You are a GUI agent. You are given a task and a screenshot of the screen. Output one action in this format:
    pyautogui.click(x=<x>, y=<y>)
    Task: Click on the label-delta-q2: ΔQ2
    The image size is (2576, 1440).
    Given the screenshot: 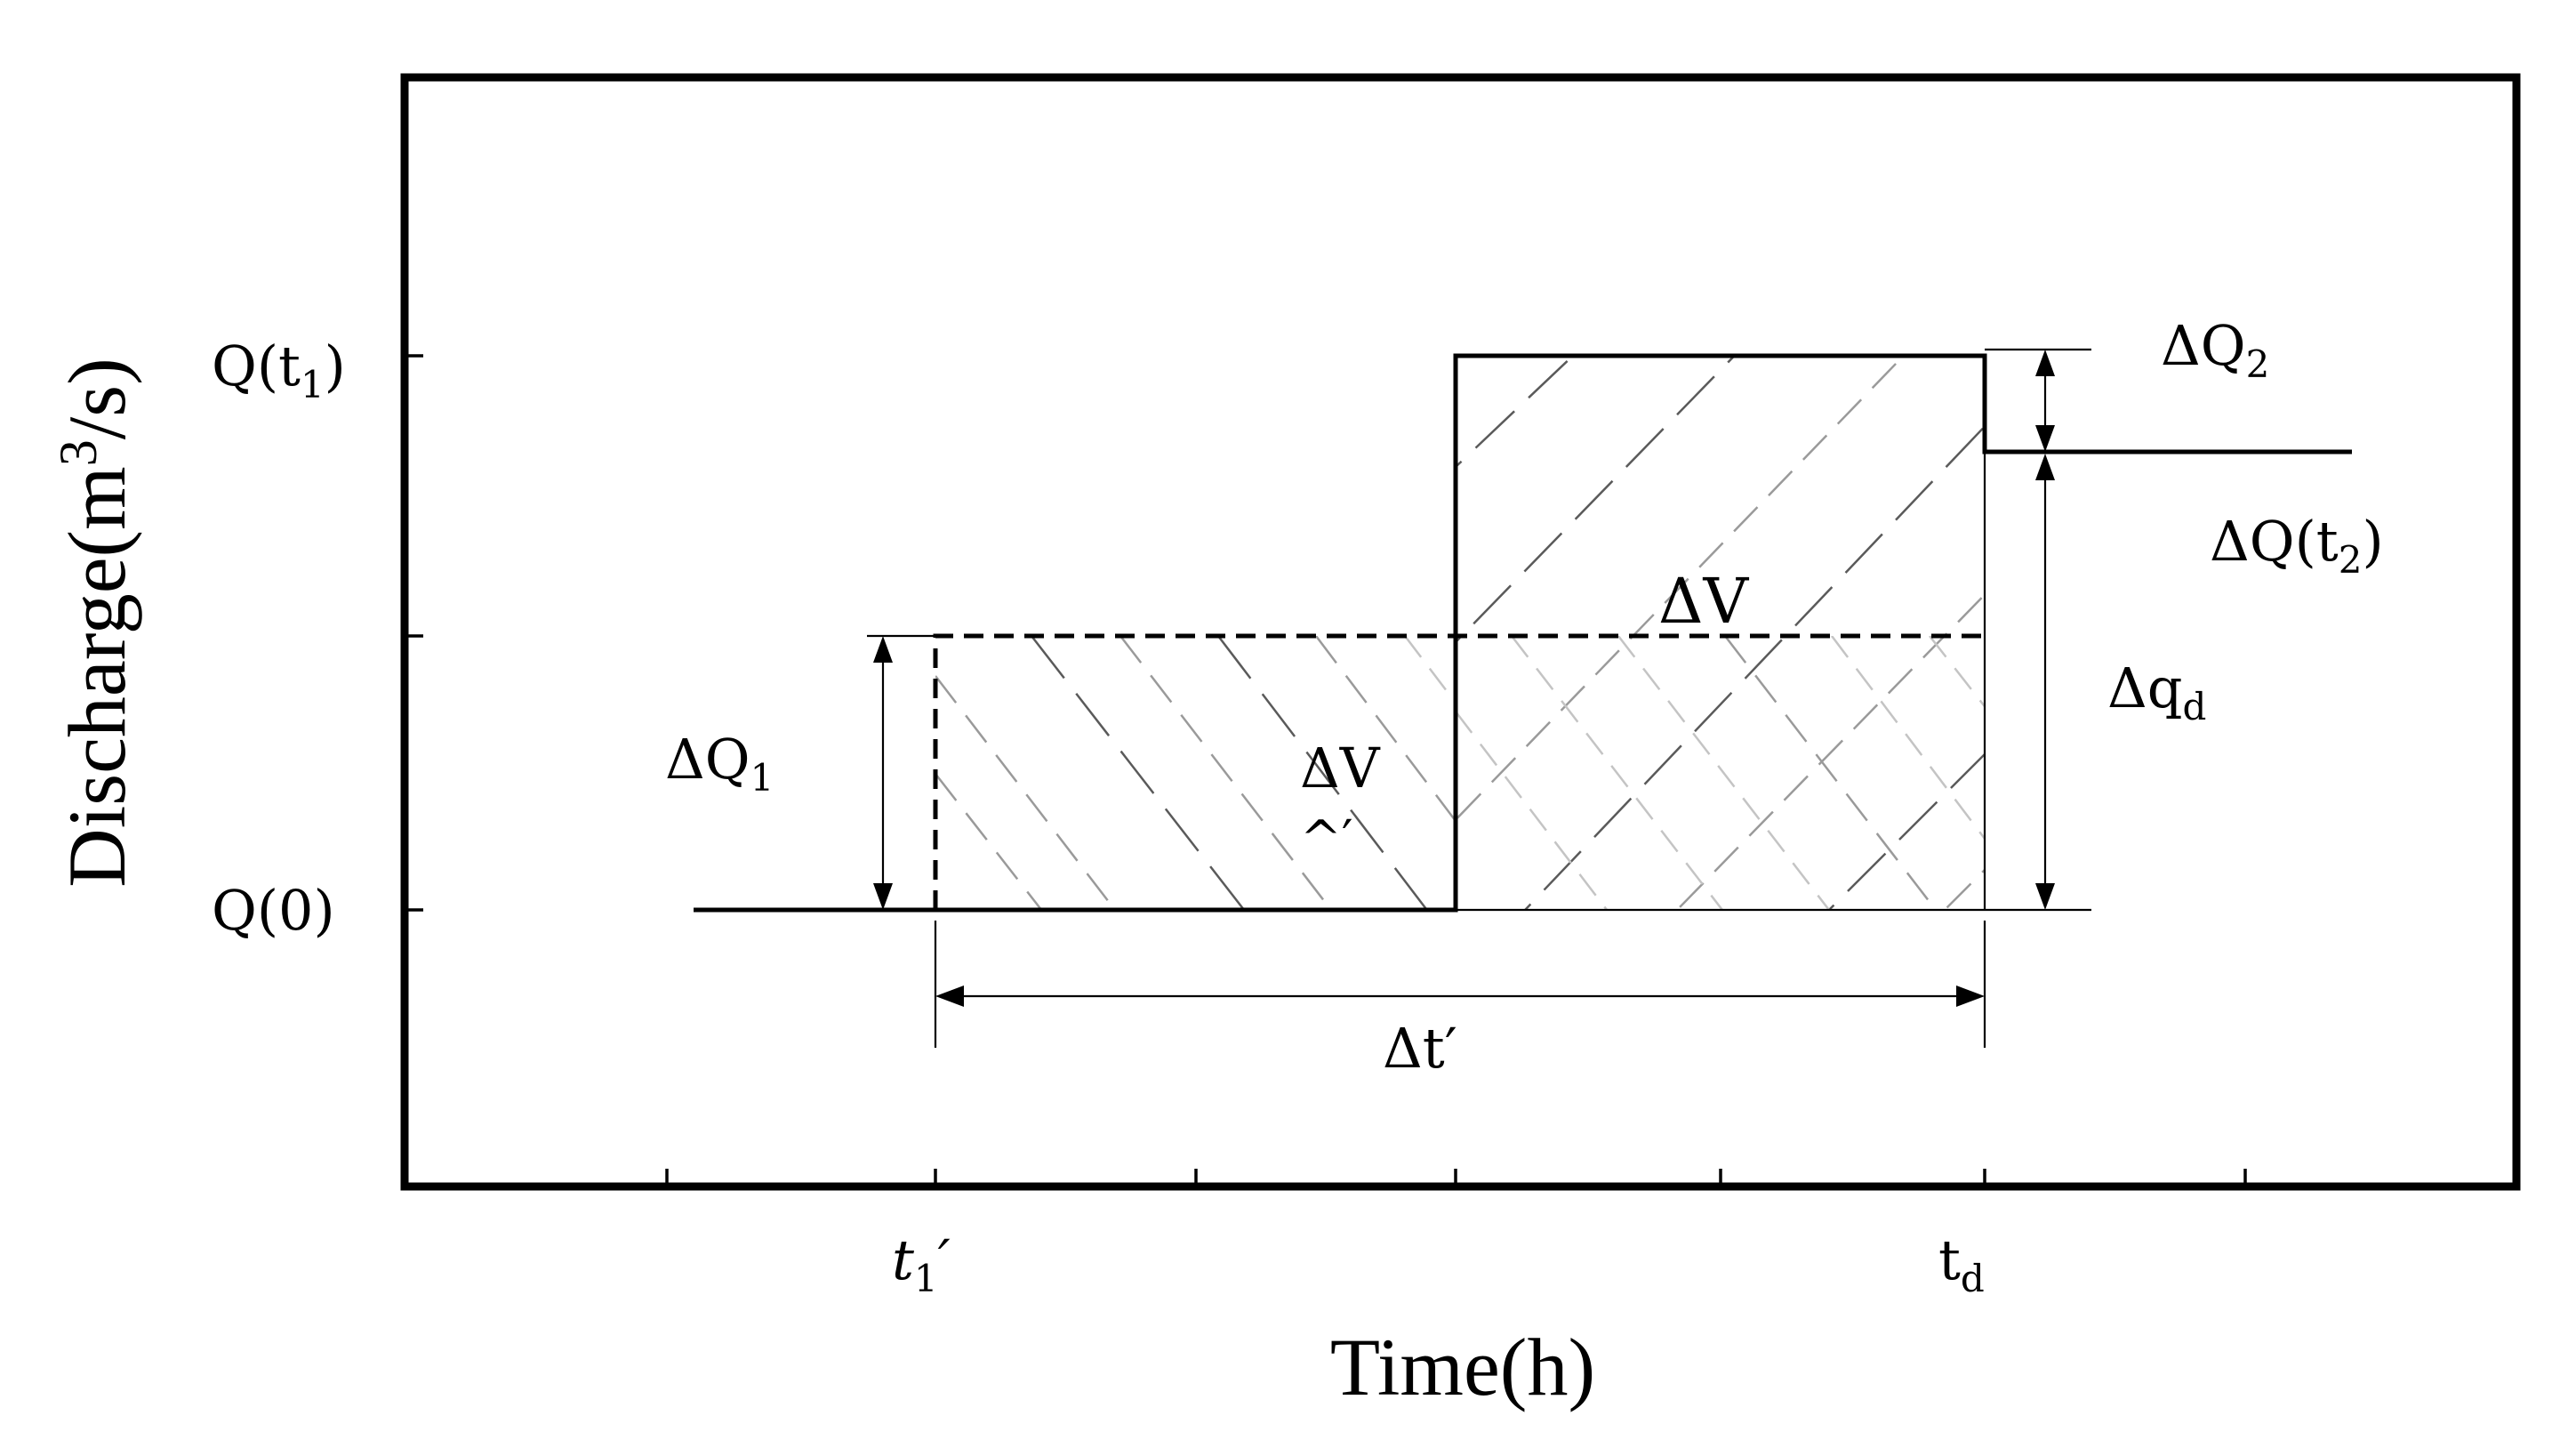 What is the action you would take?
    pyautogui.click(x=2215, y=349)
    